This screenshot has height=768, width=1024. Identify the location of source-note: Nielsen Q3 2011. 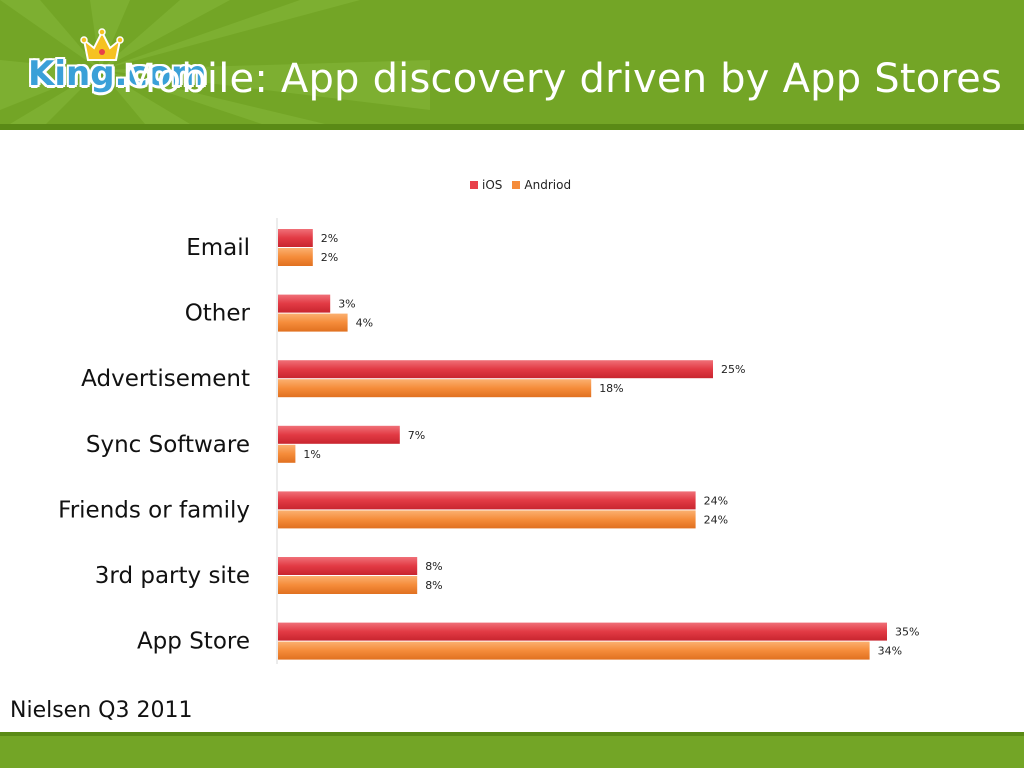
(101, 710).